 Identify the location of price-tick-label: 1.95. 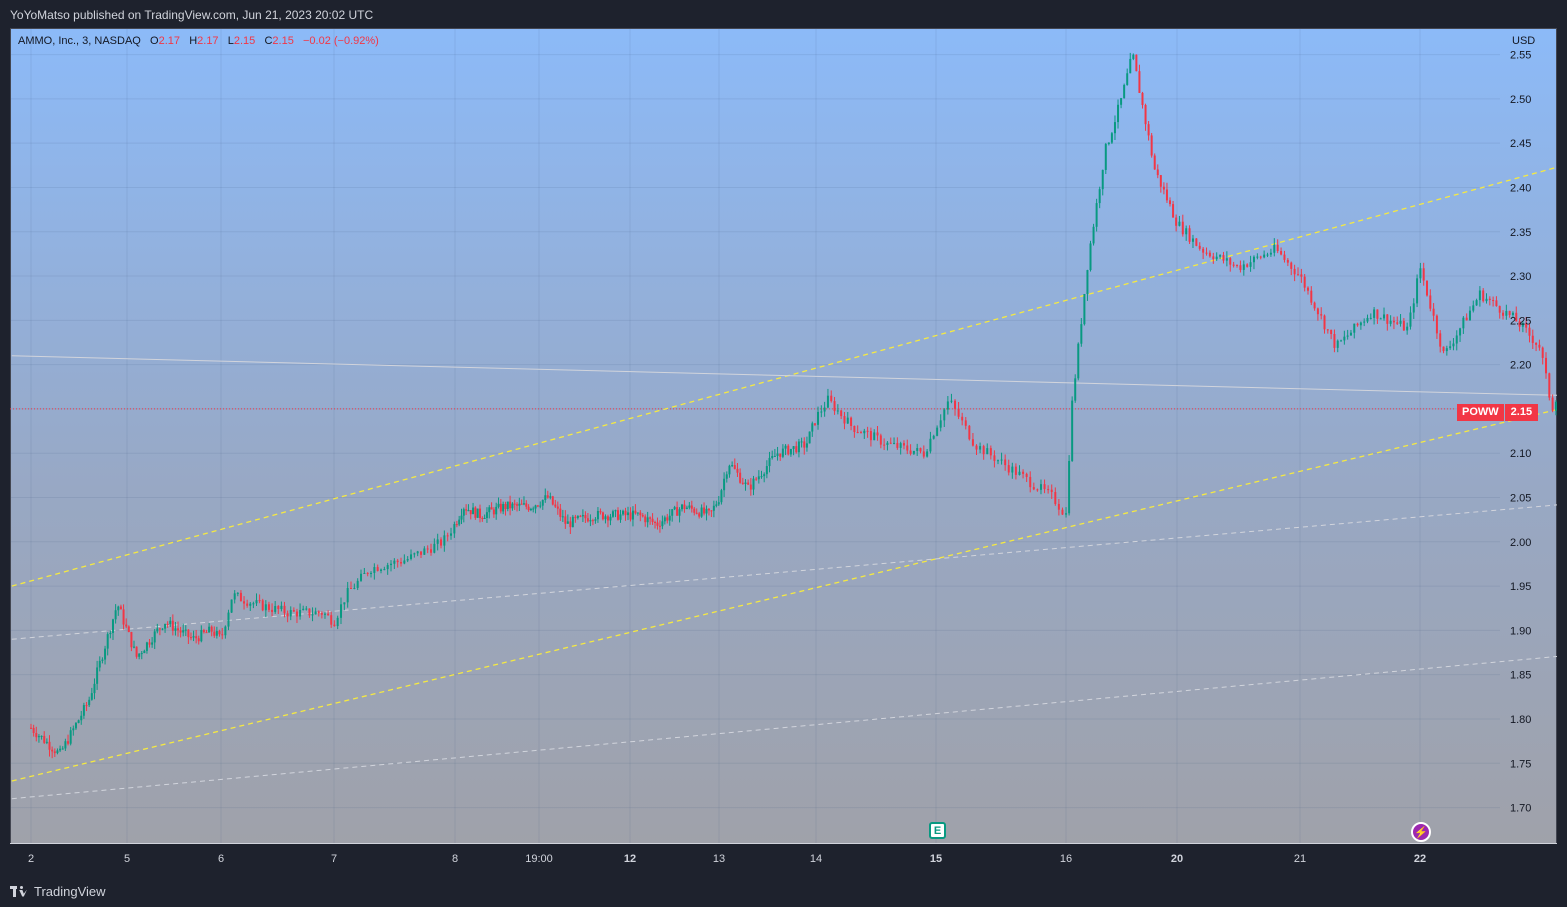
(1520, 587).